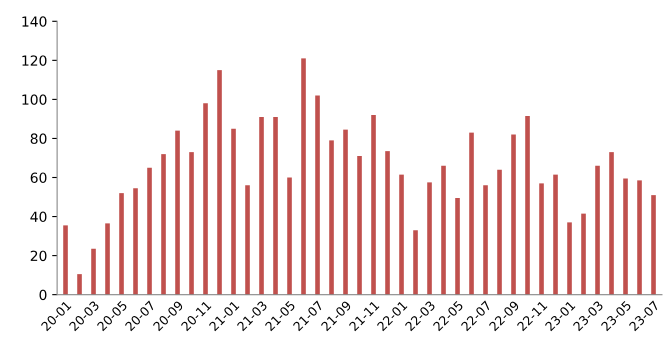 The image size is (672, 355). What do you see at coordinates (34, 60) in the screenshot?
I see `y-tick-label: 120` at bounding box center [34, 60].